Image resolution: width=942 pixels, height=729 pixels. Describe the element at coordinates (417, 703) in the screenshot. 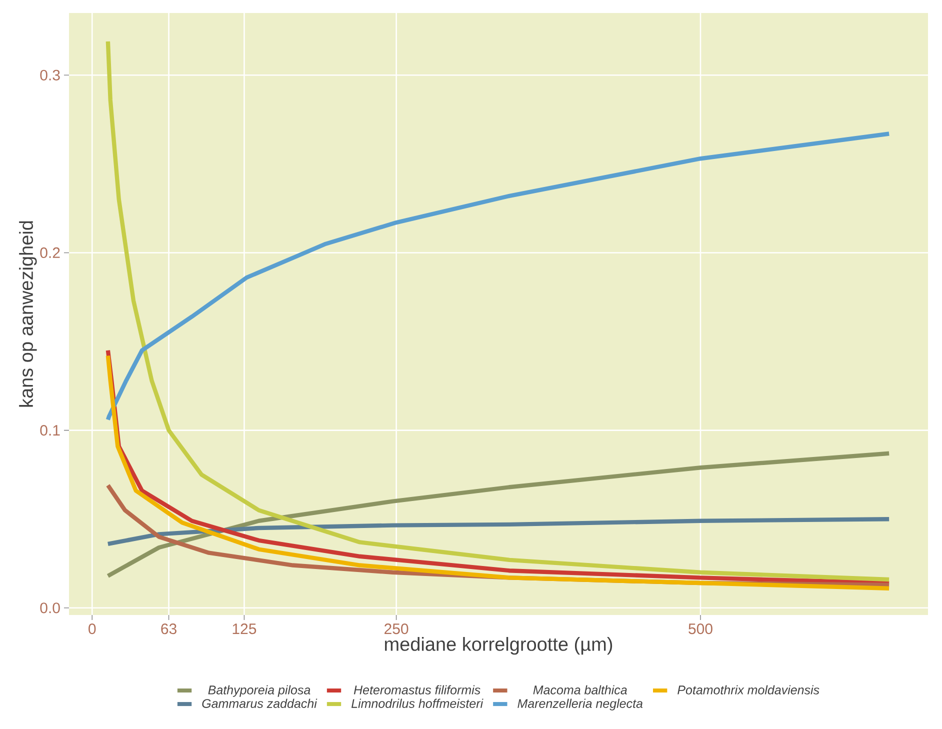

I see `legend-label: Limnodrilus hoffmeisteri` at that location.